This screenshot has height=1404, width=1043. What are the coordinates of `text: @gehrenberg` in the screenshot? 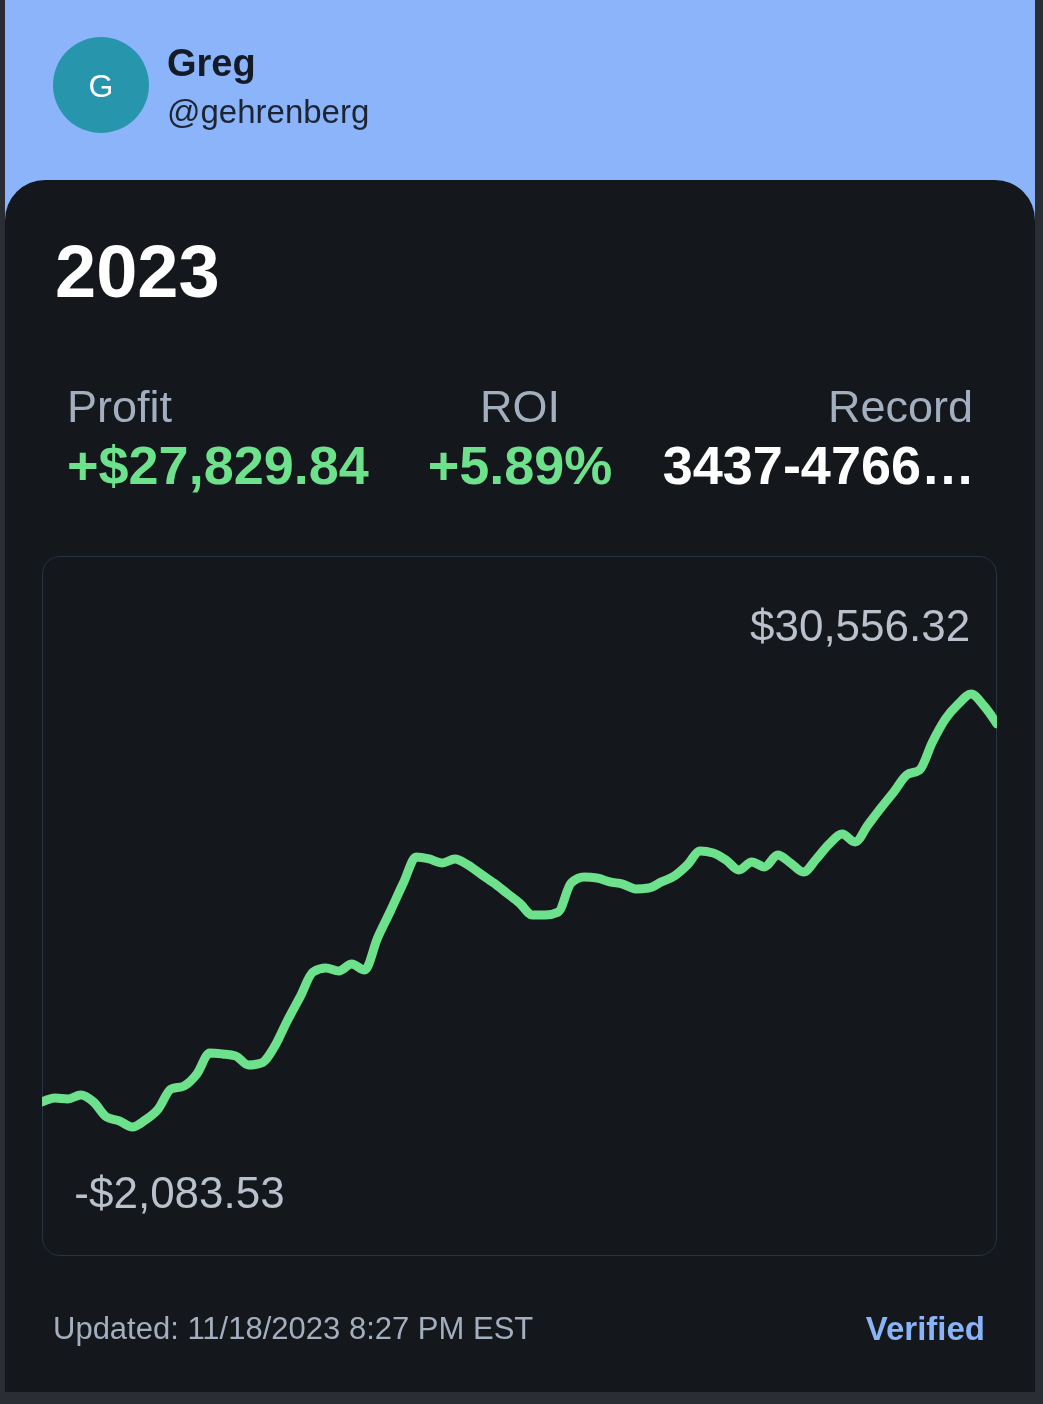 It's located at (268, 111).